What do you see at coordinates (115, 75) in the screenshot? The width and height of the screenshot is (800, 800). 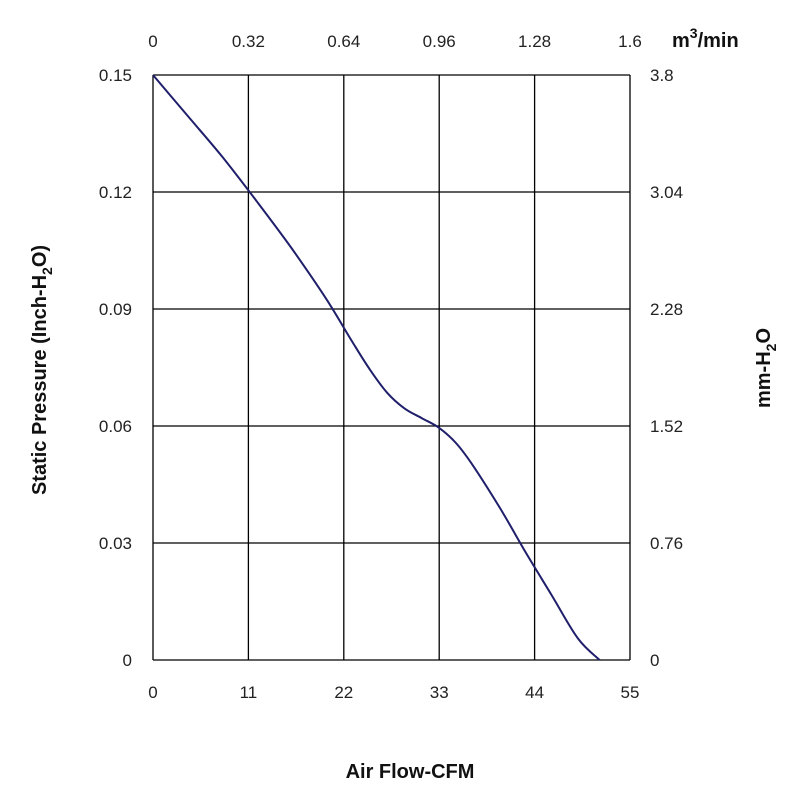 I see `y-tick-label: 0.15` at bounding box center [115, 75].